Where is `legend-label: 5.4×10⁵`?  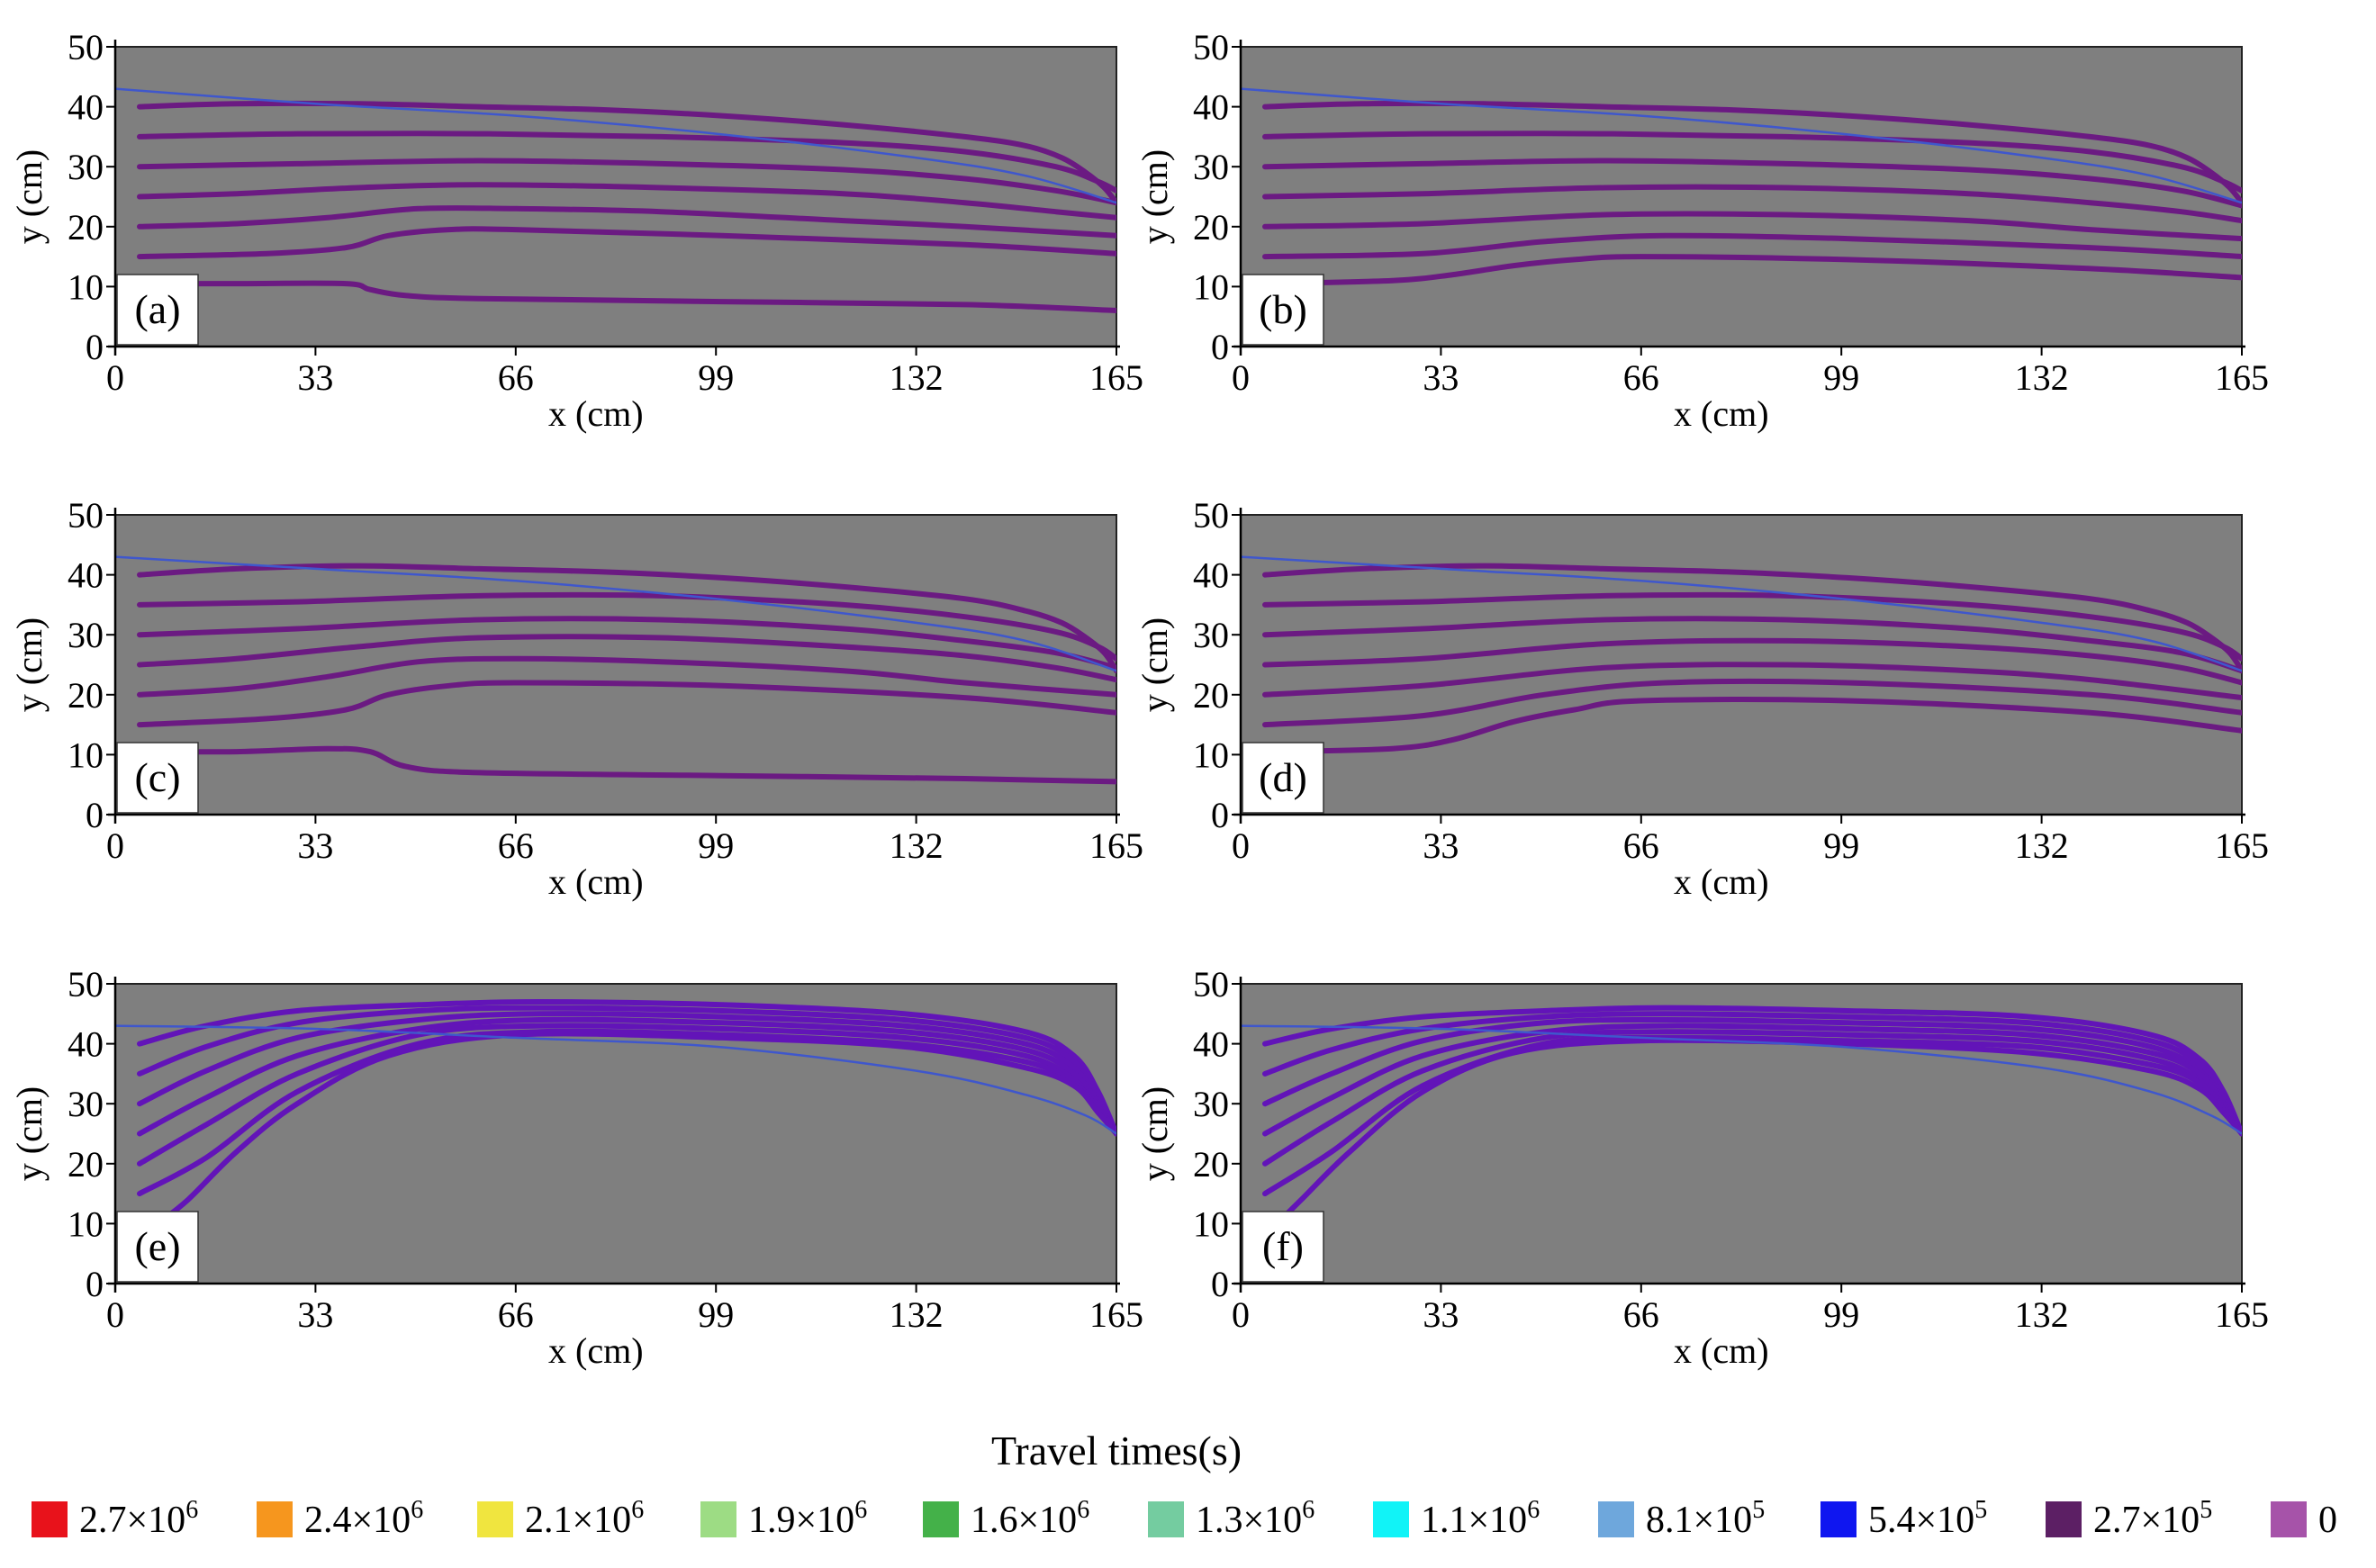 legend-label: 5.4×10⁵ is located at coordinates (1927, 1519).